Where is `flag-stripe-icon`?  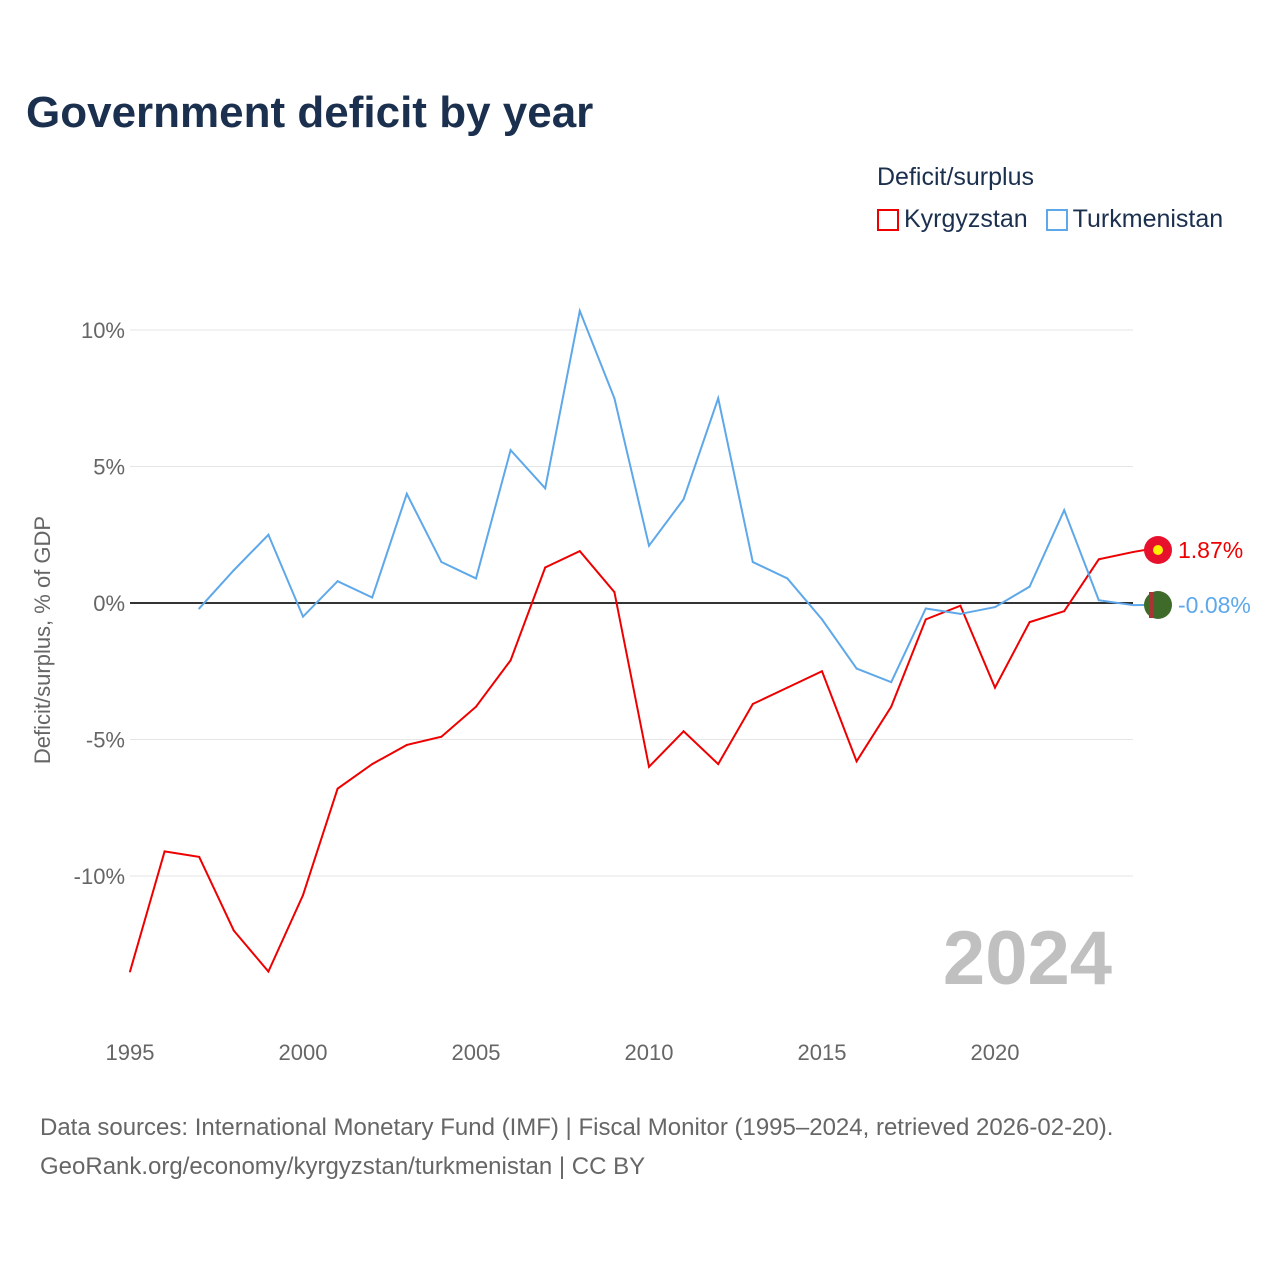 flag-stripe-icon is located at coordinates (1151, 605).